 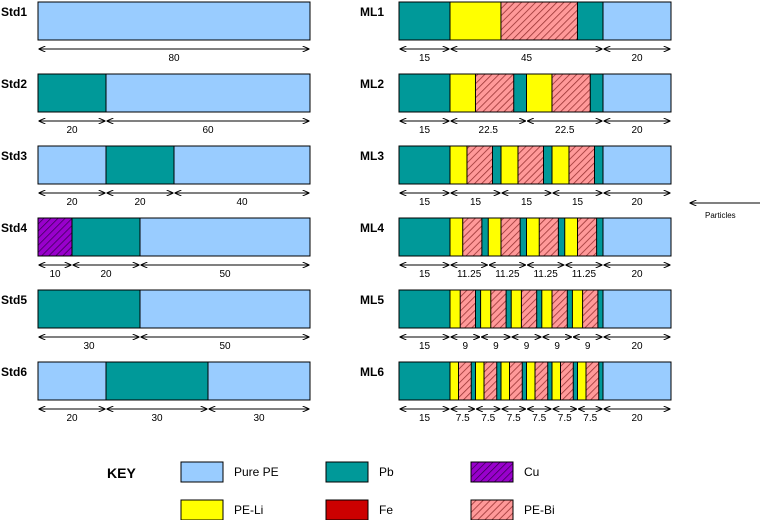 What do you see at coordinates (372, 84) in the screenshot?
I see `shield-label: ML2` at bounding box center [372, 84].